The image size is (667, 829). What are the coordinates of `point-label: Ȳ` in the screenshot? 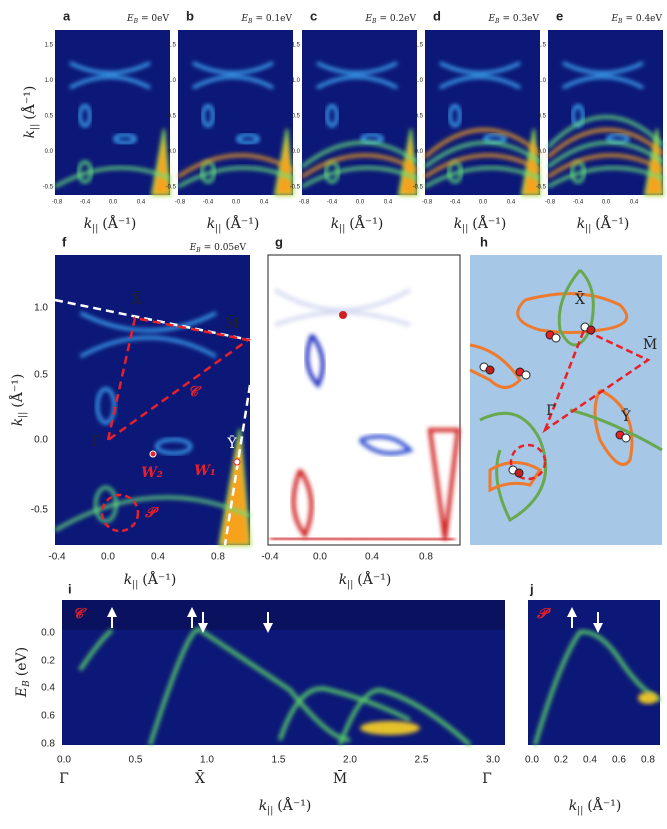 It's located at (625, 416).